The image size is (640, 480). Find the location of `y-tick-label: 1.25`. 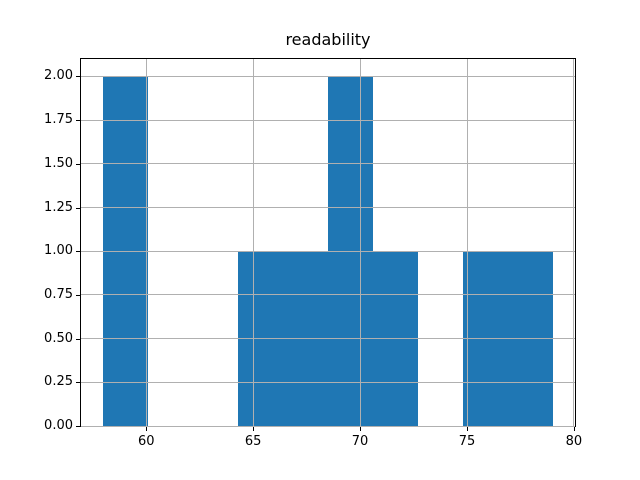

y-tick-label: 1.25 is located at coordinates (58, 207).